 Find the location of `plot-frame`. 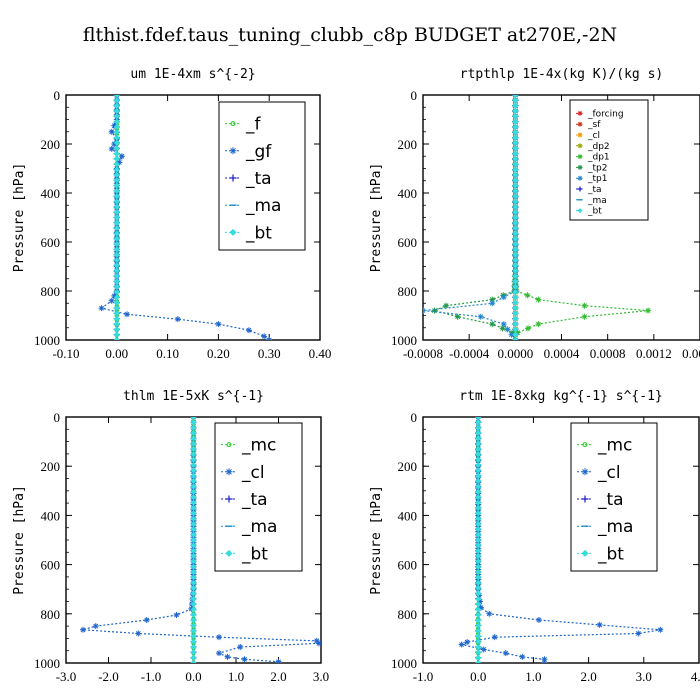

plot-frame is located at coordinates (561, 217).